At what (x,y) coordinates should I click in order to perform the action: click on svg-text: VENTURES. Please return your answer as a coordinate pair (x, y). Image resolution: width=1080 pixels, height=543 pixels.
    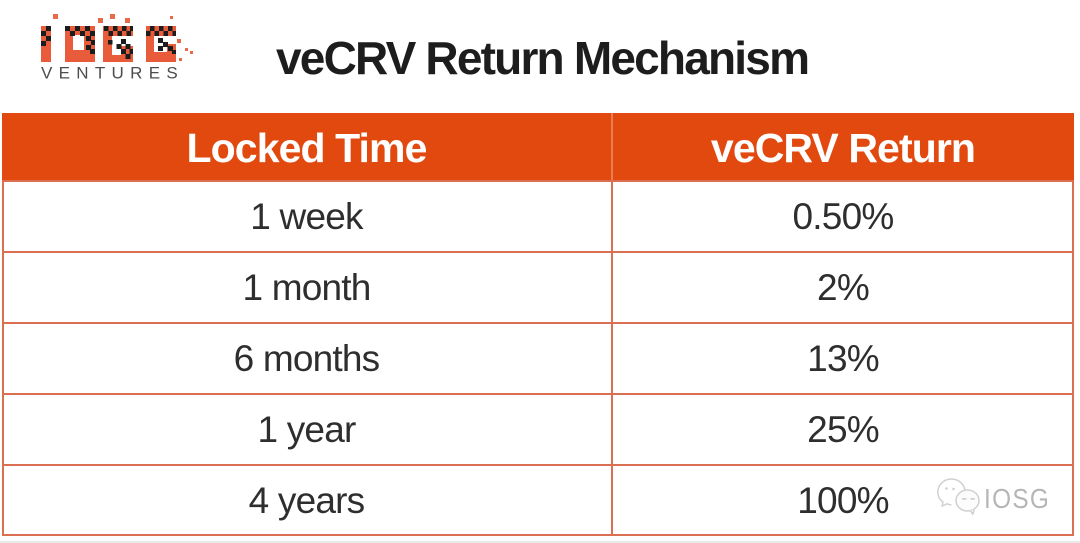
    Looking at the image, I should click on (112, 73).